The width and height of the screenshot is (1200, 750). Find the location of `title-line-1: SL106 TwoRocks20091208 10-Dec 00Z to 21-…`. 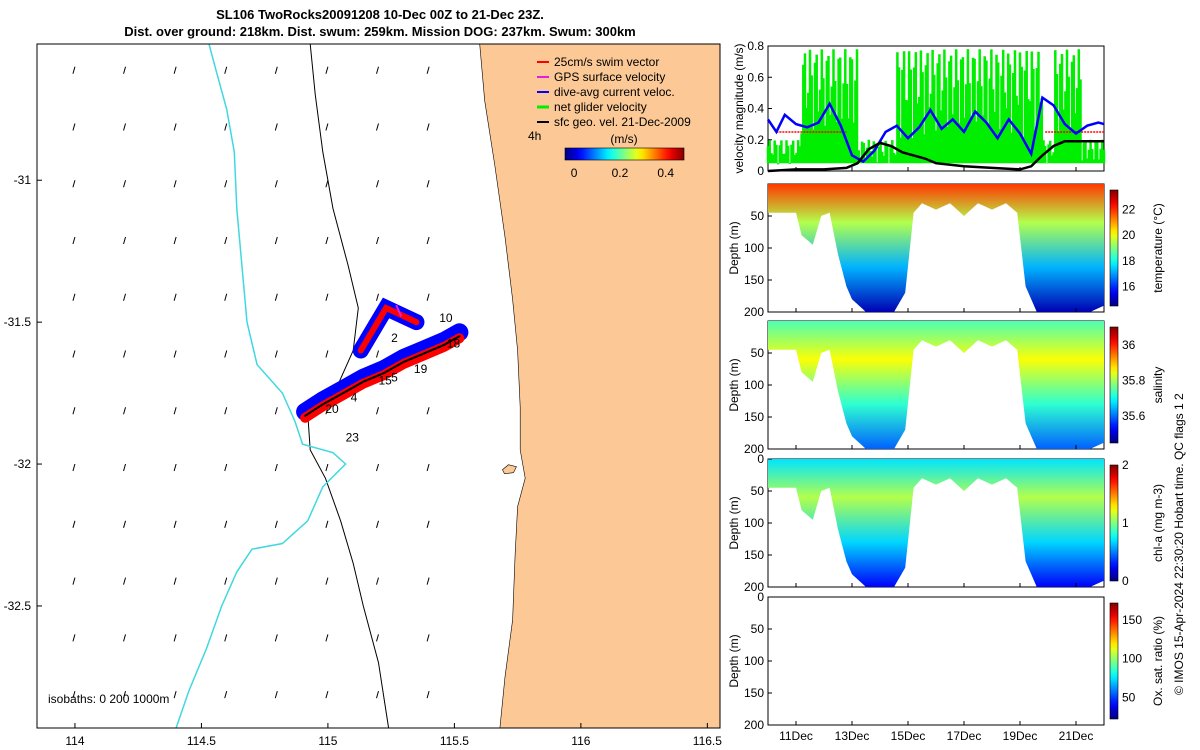

title-line-1: SL106 TwoRocks20091208 10-Dec 00Z to 21-… is located at coordinates (380, 14).